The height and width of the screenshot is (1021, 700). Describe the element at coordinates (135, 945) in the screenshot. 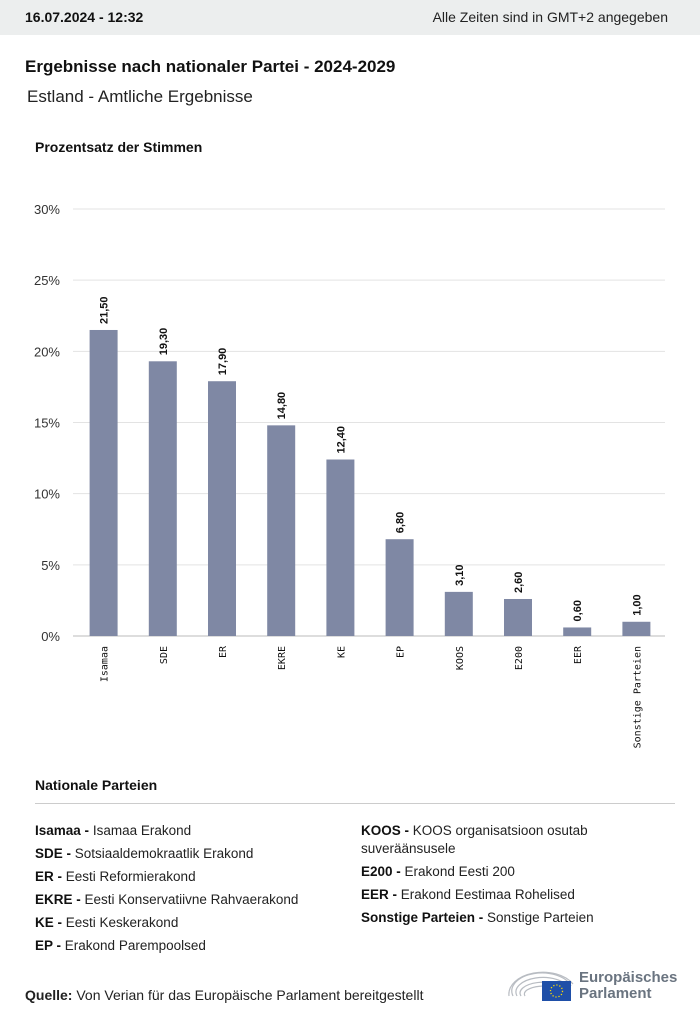

I see `legend-name: Erakond Parempoolsed` at that location.